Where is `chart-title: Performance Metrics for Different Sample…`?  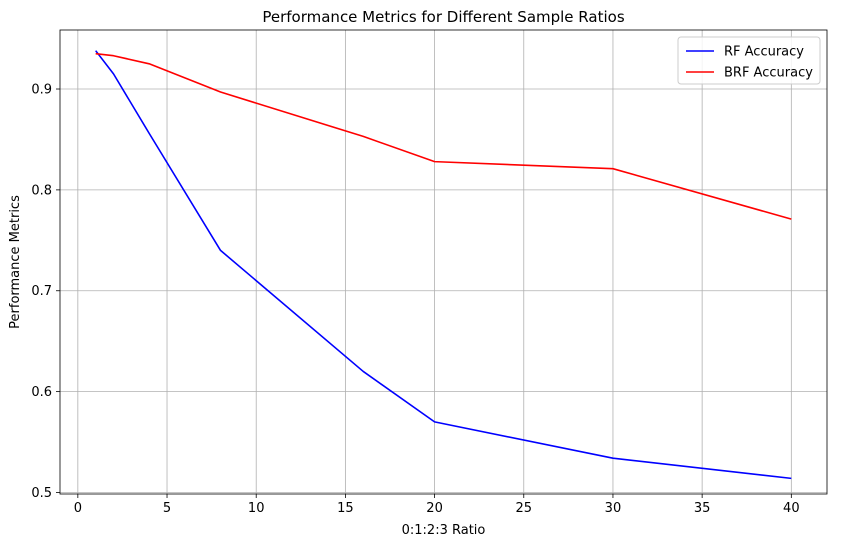 chart-title: Performance Metrics for Different Sample… is located at coordinates (443, 17).